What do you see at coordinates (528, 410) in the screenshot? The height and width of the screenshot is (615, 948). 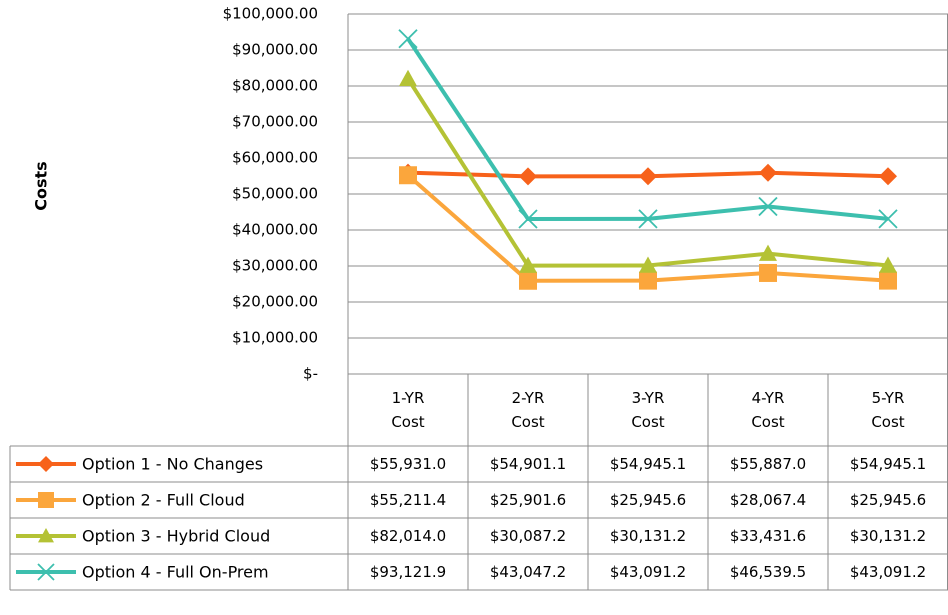 I see `x-tick-label: 2-YR Cost` at bounding box center [528, 410].